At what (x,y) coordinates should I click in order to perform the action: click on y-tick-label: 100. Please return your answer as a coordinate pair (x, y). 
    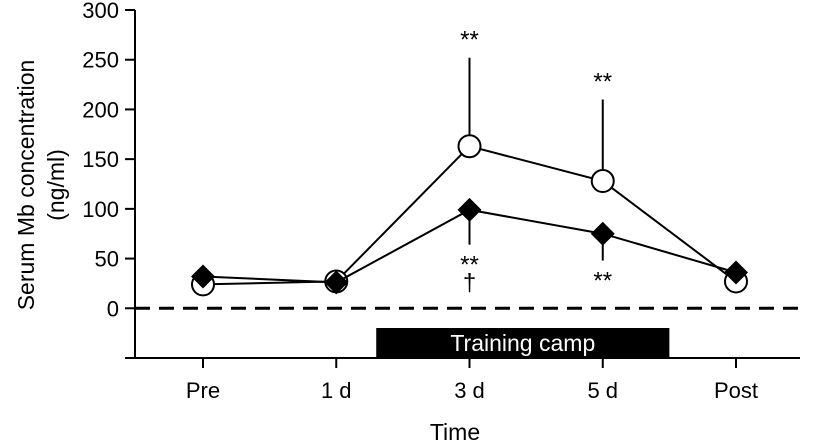
    Looking at the image, I should click on (100, 209).